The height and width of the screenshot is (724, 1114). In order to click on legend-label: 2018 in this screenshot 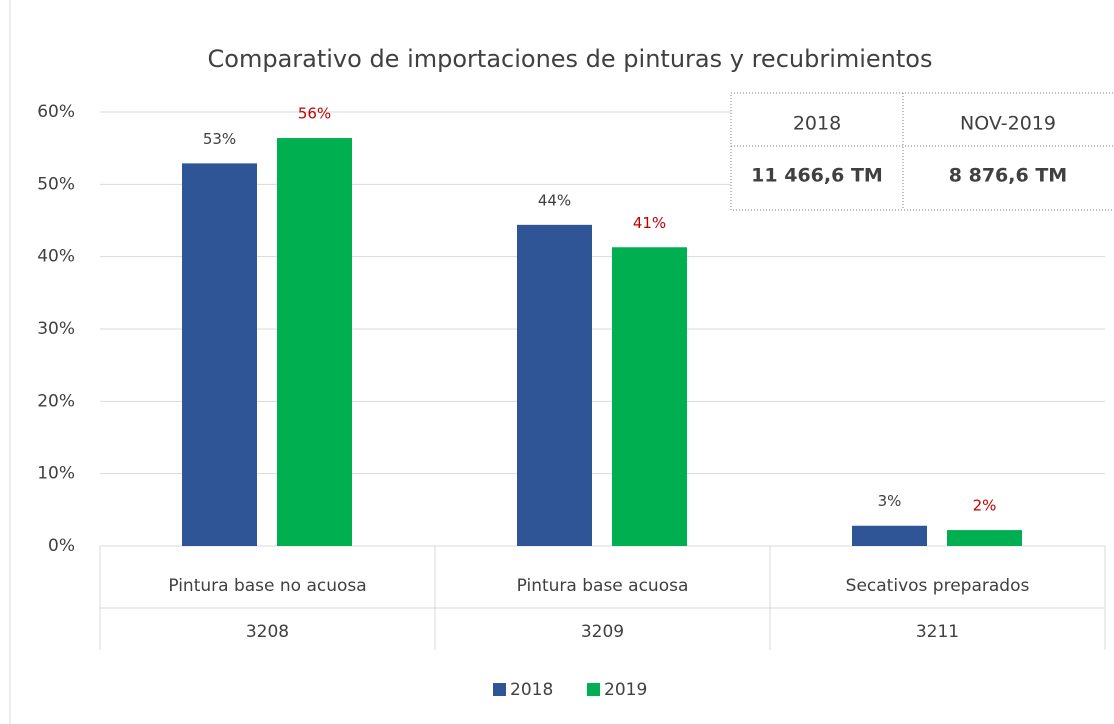, I will do `click(531, 690)`.